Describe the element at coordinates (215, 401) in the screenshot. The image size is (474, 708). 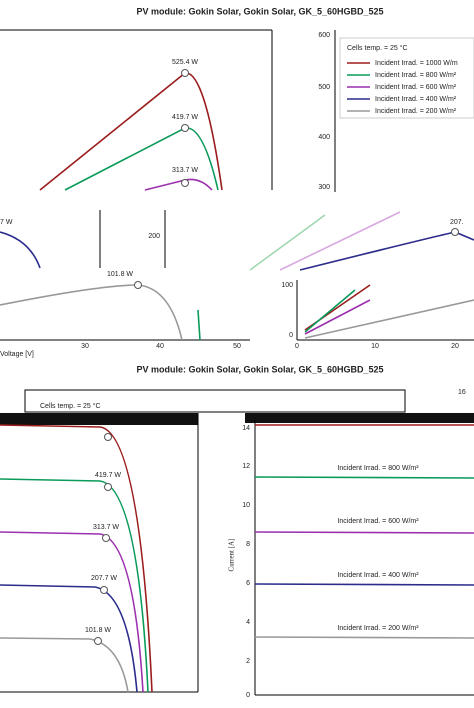
I see `legend-box` at that location.